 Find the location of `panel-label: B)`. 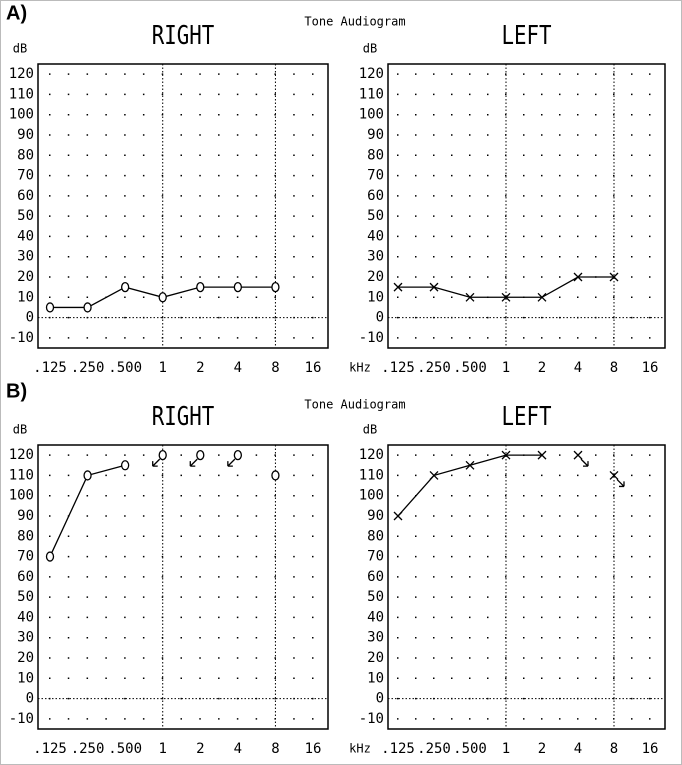

panel-label: B) is located at coordinates (16, 391).